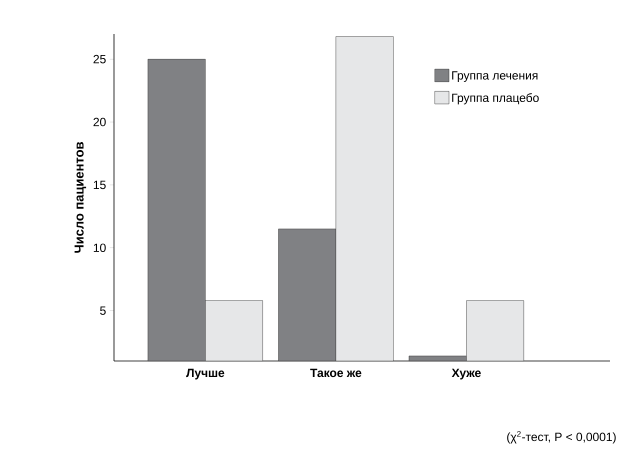  I want to click on y-tick-label: 5, so click(103, 310).